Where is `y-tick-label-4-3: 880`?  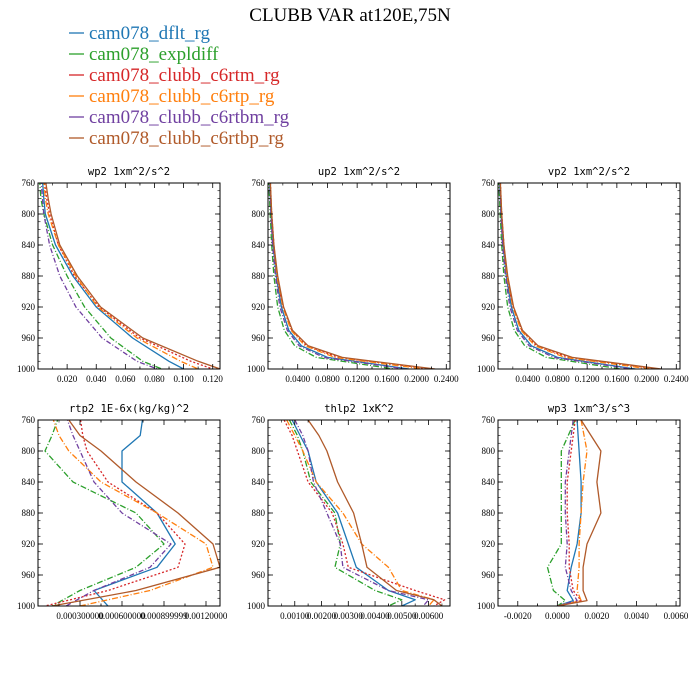 y-tick-label-4-3: 880 is located at coordinates (259, 513).